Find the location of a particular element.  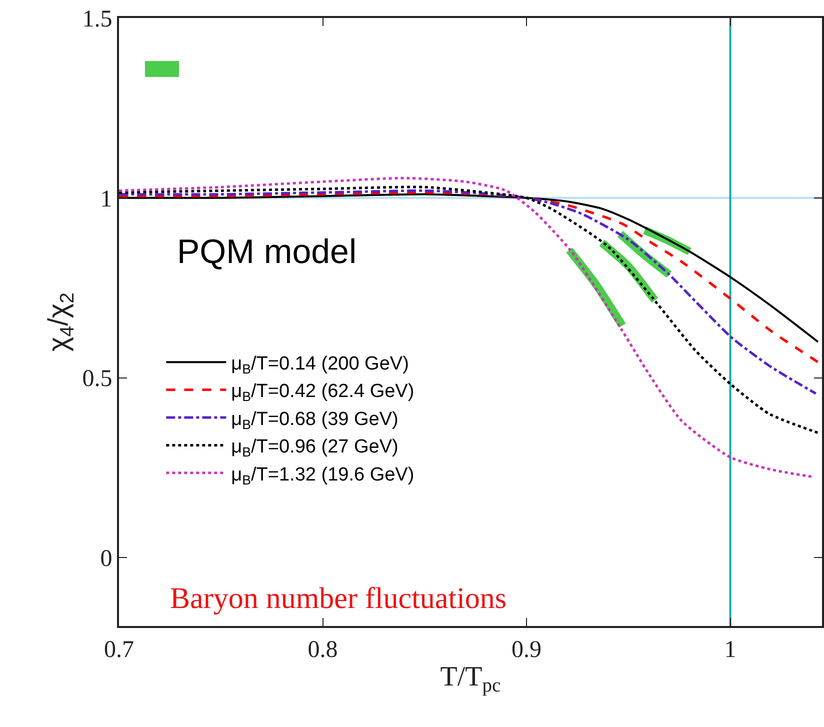

x-tick-label: 1 is located at coordinates (730, 649).